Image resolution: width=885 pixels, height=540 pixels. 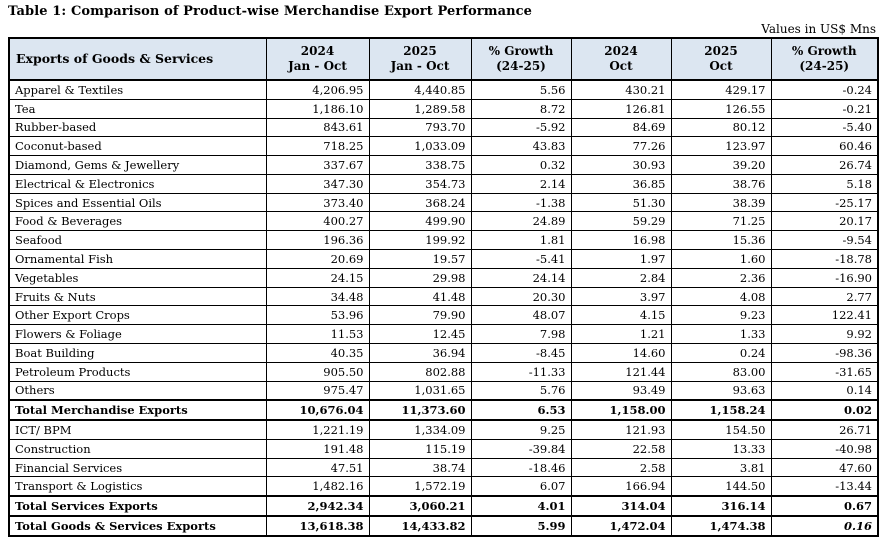 I want to click on row-value: 126.55, so click(x=721, y=108).